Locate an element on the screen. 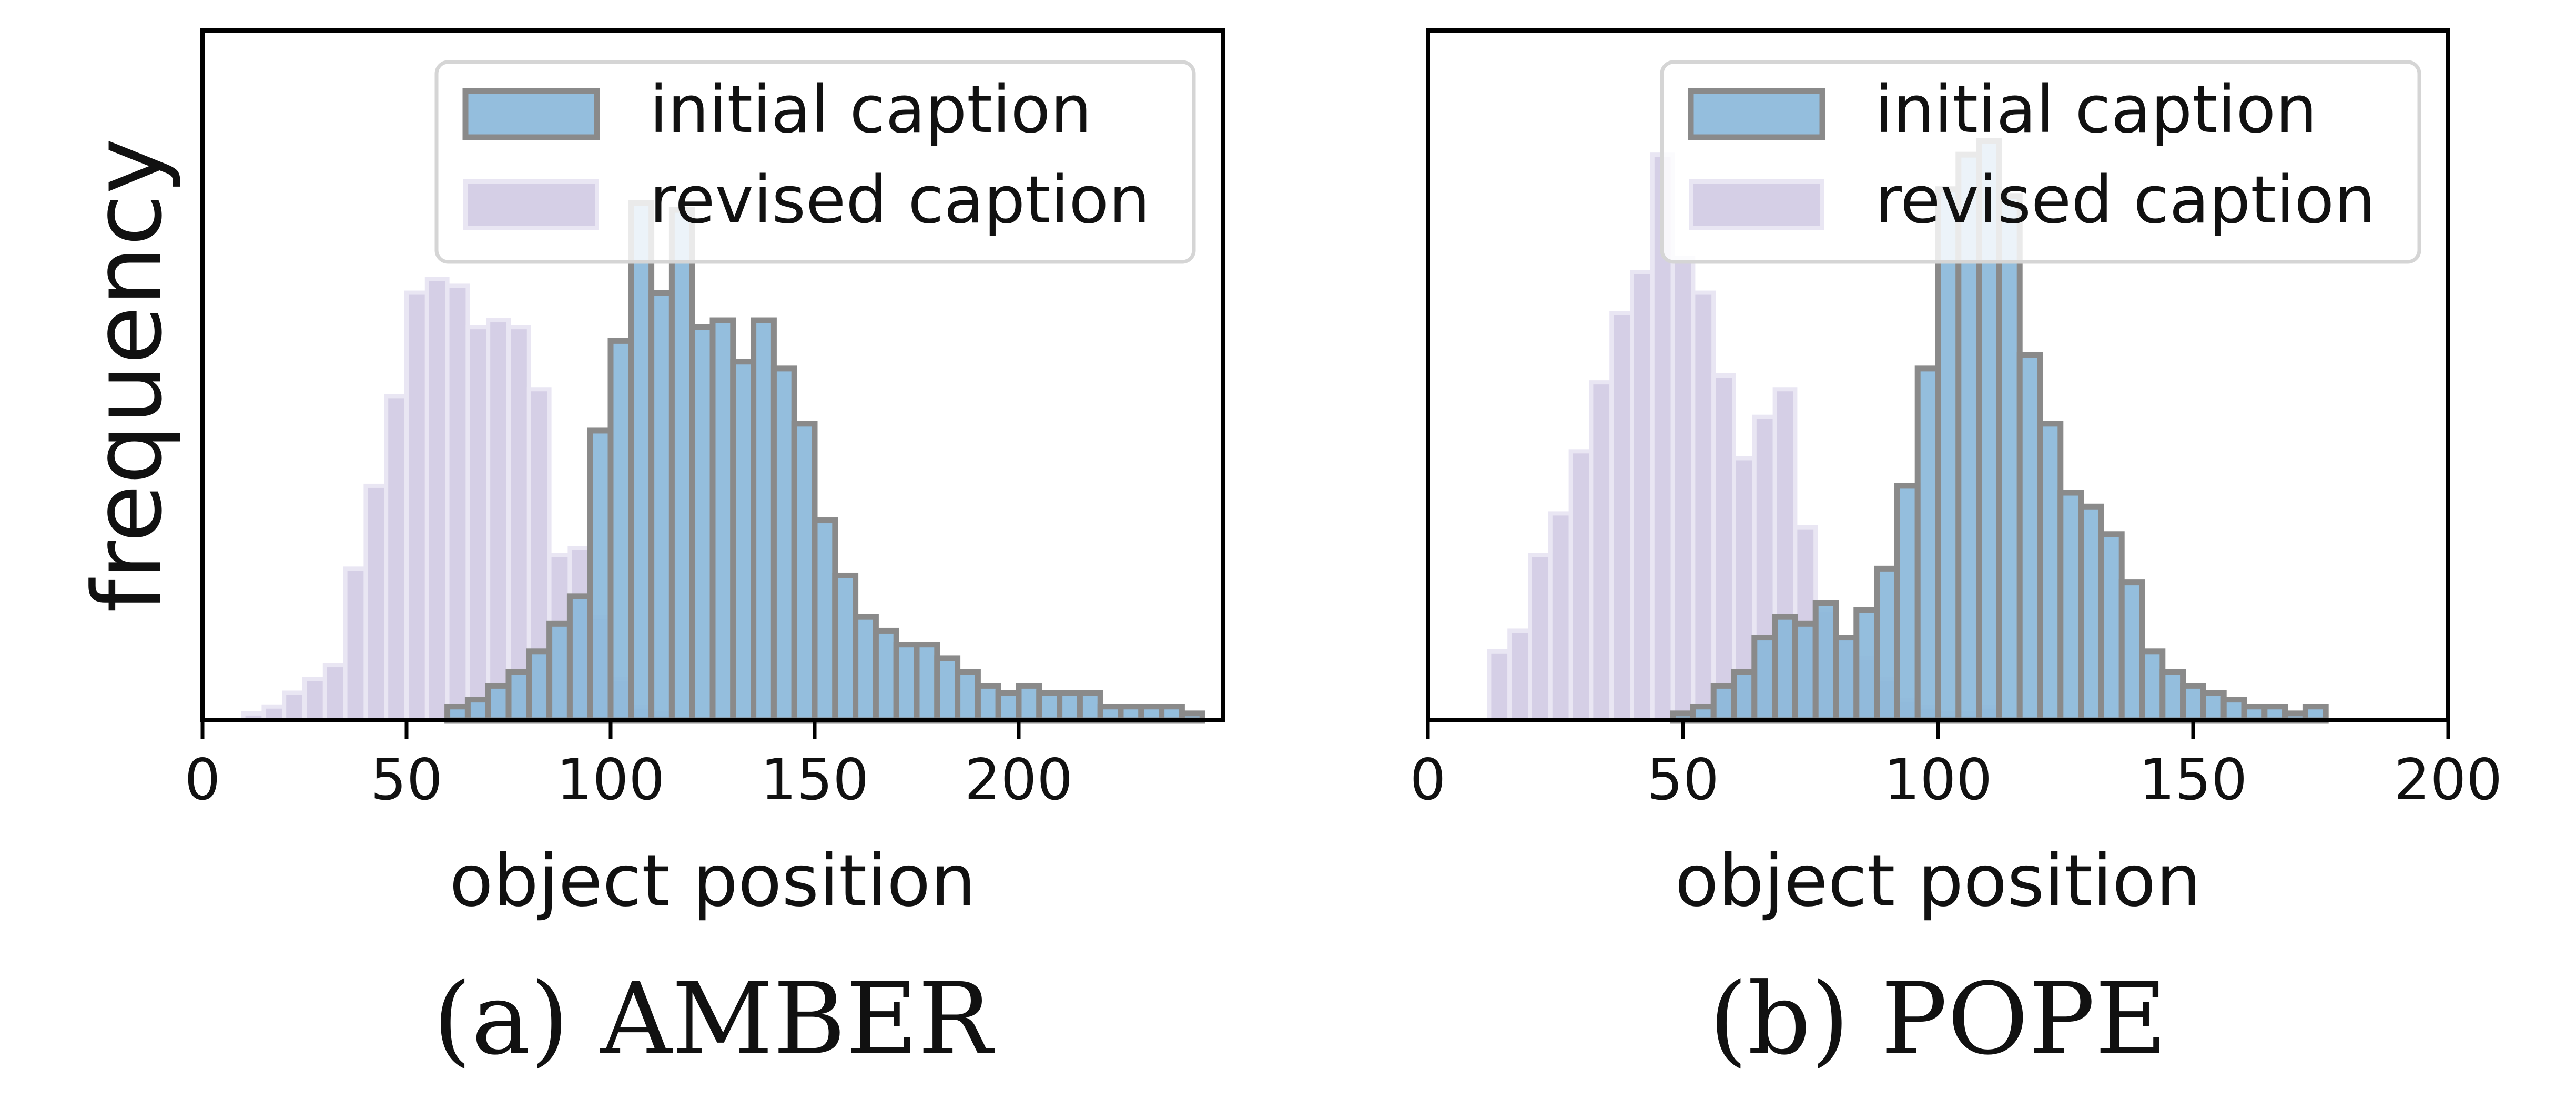 Image resolution: width=2576 pixels, height=1120 pixels. subcaption-amber: (a) AMBER is located at coordinates (714, 1019).